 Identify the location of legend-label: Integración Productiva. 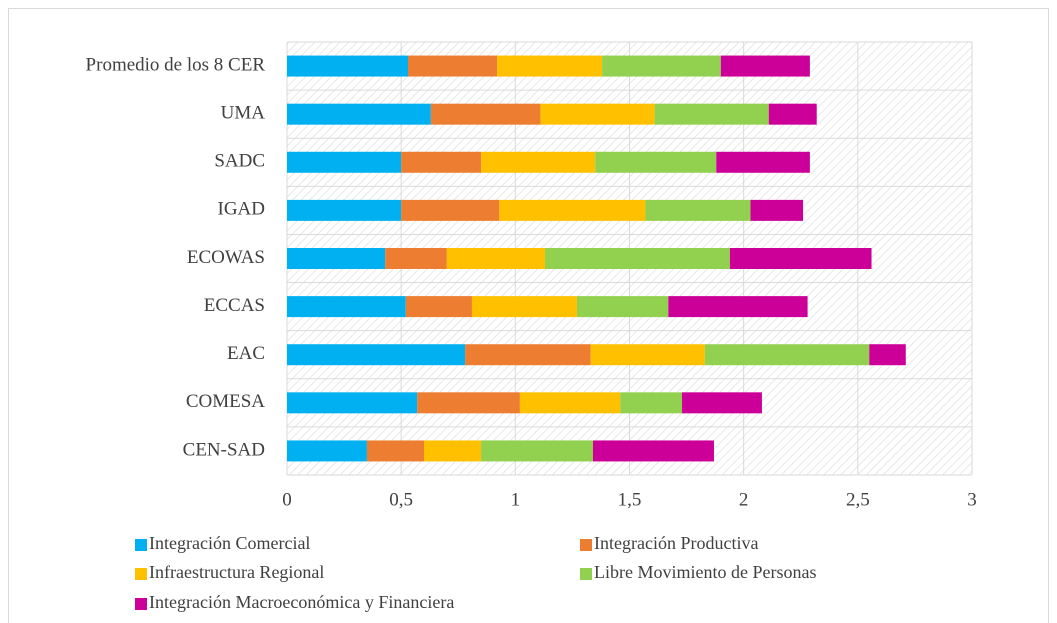
(676, 543).